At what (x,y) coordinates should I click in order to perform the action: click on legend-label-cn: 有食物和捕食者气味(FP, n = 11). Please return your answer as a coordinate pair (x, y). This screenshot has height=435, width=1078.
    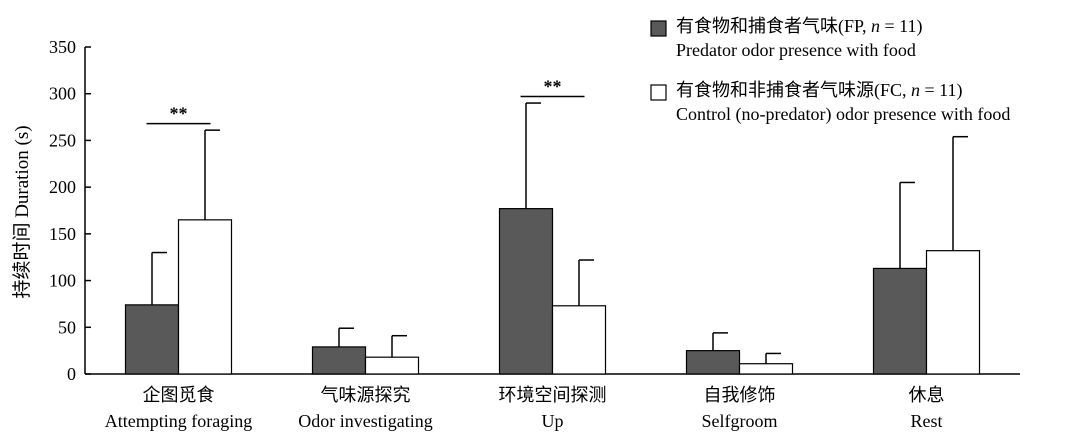
    Looking at the image, I should click on (799, 26).